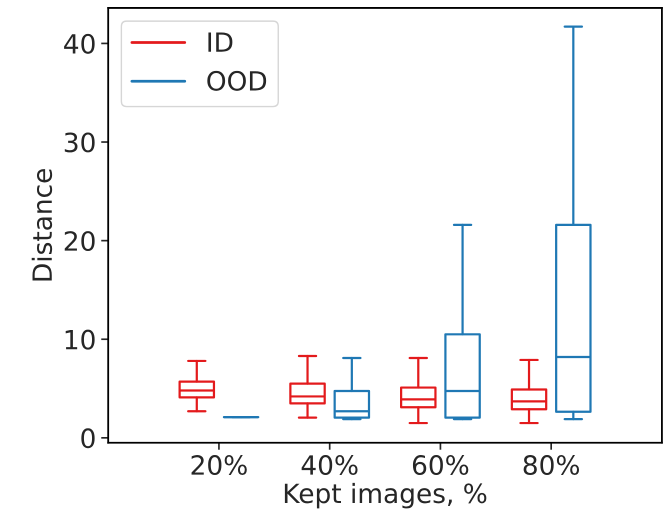 The height and width of the screenshot is (529, 672). Describe the element at coordinates (236, 80) in the screenshot. I see `legend-label: OOD` at that location.